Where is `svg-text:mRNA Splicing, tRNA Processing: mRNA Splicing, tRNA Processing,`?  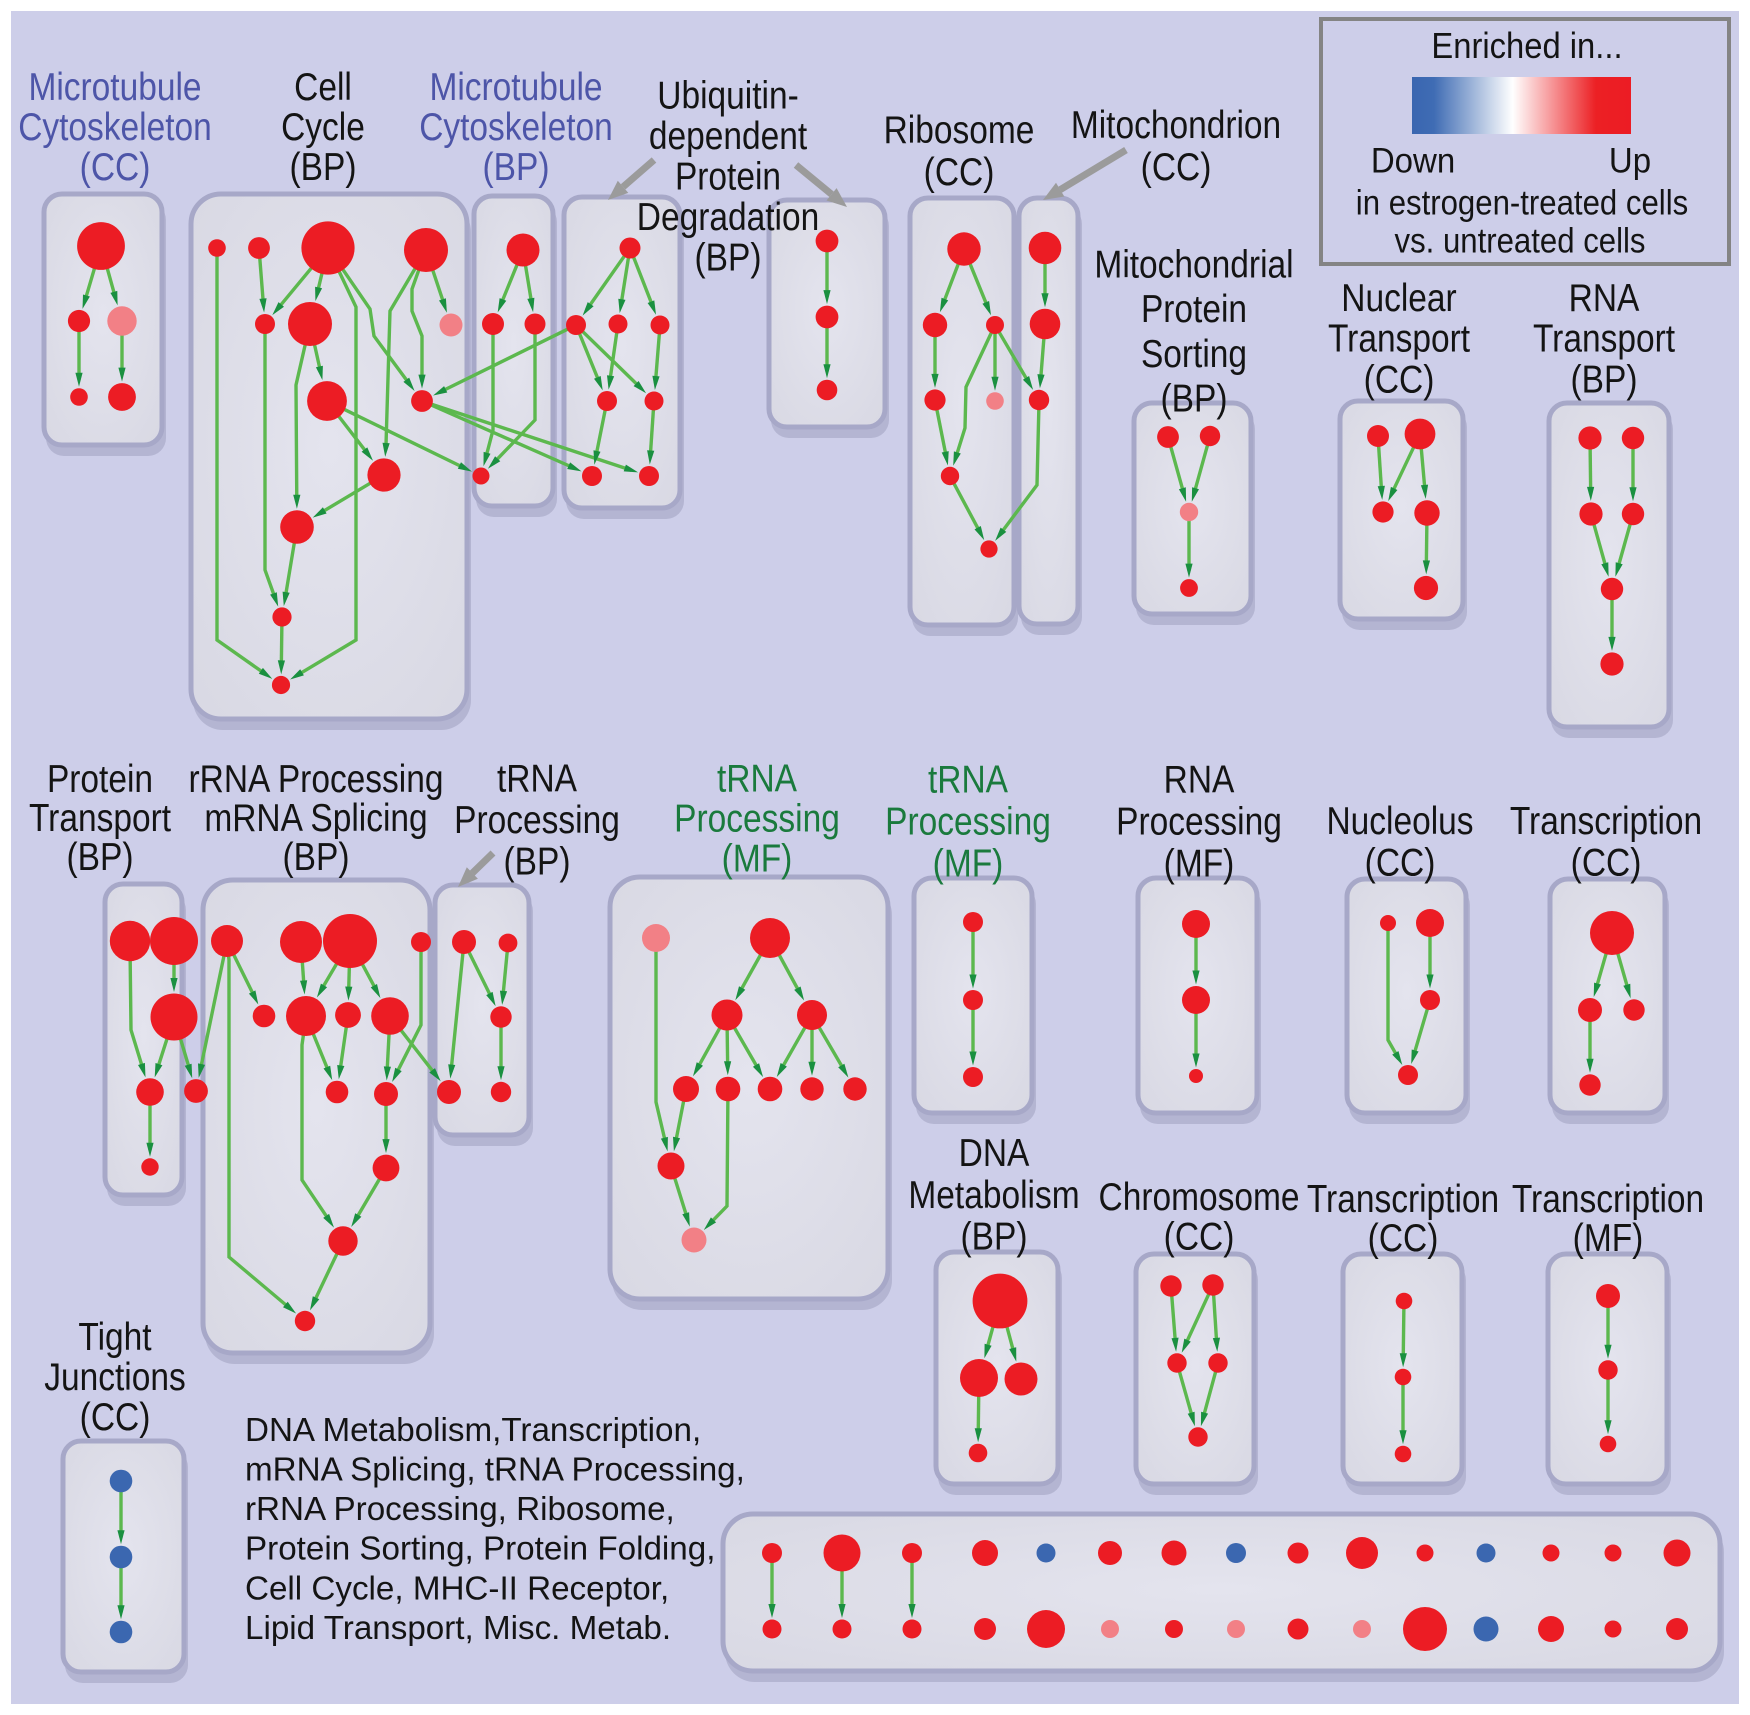
svg-text:mRNA Splicing, tRNA Processing: mRNA Splicing, tRNA Processing, is located at coordinates (495, 1470).